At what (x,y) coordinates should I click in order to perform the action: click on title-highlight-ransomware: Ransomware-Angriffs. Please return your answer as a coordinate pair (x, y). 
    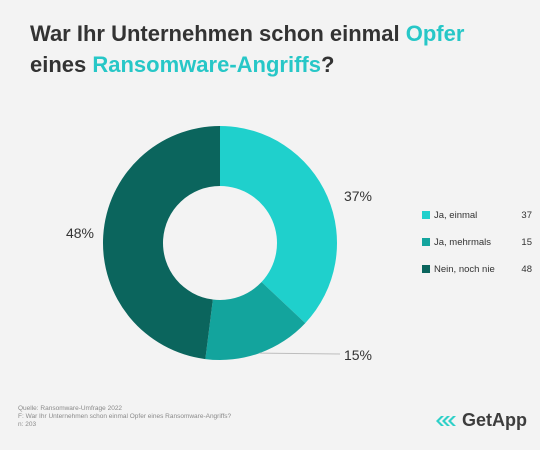
    Looking at the image, I should click on (206, 64).